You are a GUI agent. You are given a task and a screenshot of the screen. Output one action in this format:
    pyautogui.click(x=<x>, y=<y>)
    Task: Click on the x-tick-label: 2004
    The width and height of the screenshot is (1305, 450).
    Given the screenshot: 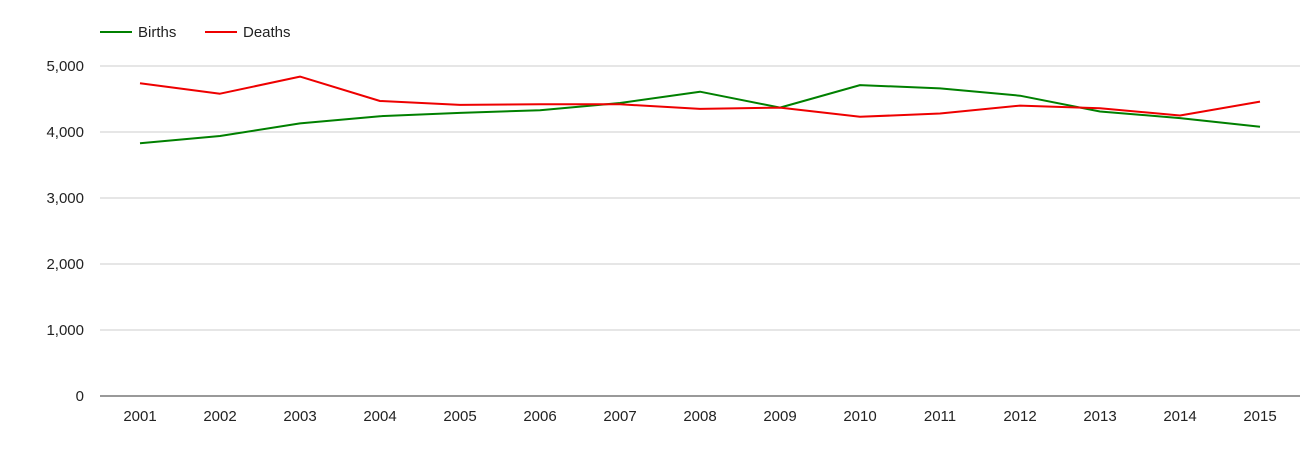 What is the action you would take?
    pyautogui.click(x=379, y=416)
    